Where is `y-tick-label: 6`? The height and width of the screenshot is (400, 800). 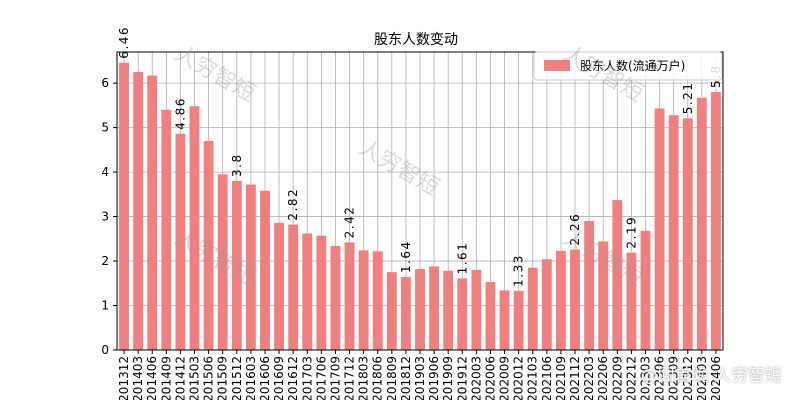 y-tick-label: 6 is located at coordinates (105, 83).